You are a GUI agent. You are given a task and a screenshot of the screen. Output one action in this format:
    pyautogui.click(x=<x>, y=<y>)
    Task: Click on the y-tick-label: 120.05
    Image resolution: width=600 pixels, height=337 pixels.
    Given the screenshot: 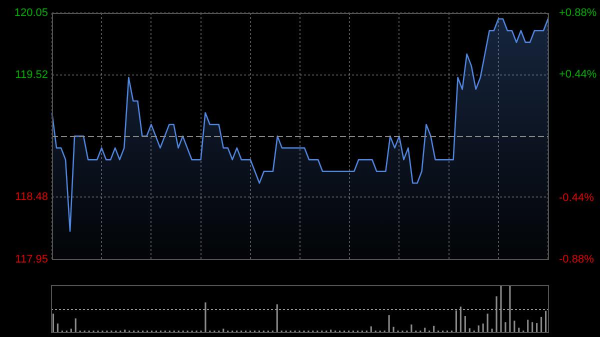 What is the action you would take?
    pyautogui.click(x=31, y=13)
    